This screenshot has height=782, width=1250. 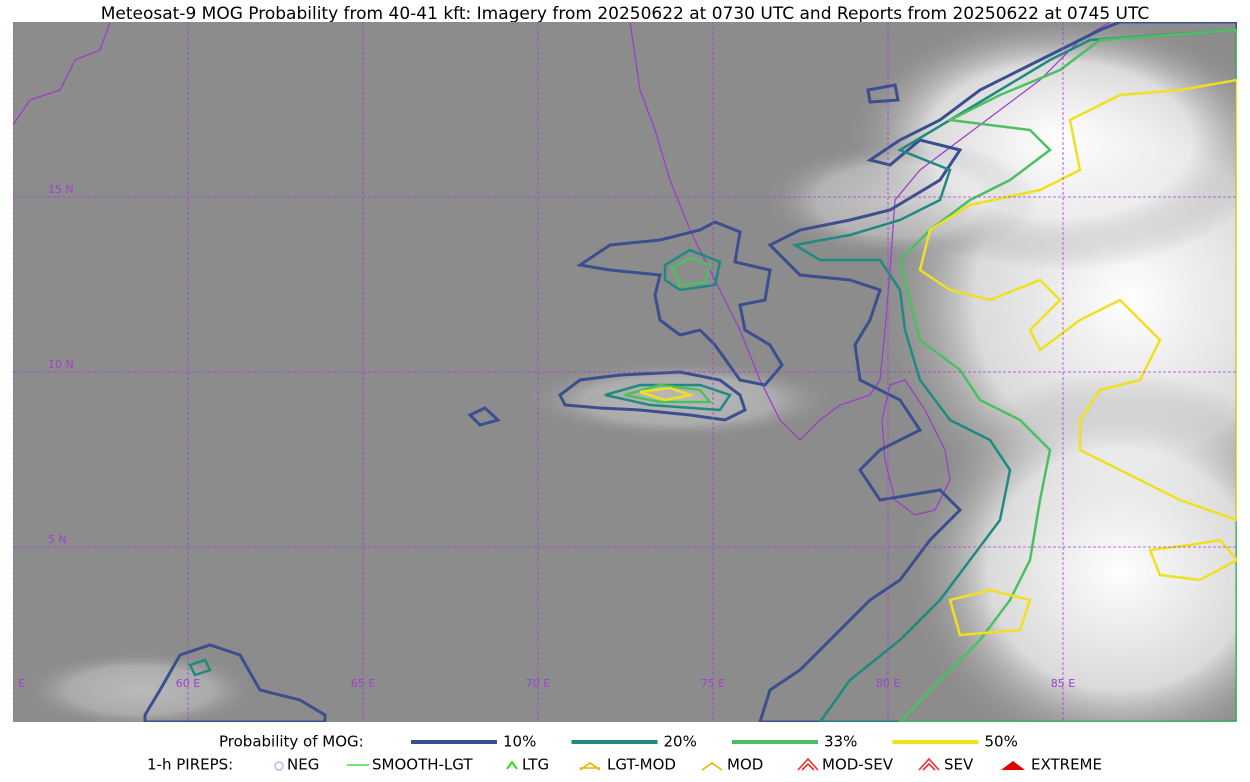 I want to click on level-label: 50%, so click(x=1001, y=742).